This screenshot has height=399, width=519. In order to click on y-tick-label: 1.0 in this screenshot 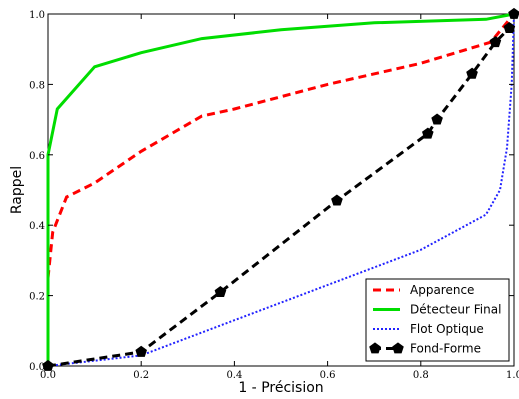, I will do `click(37, 15)`.